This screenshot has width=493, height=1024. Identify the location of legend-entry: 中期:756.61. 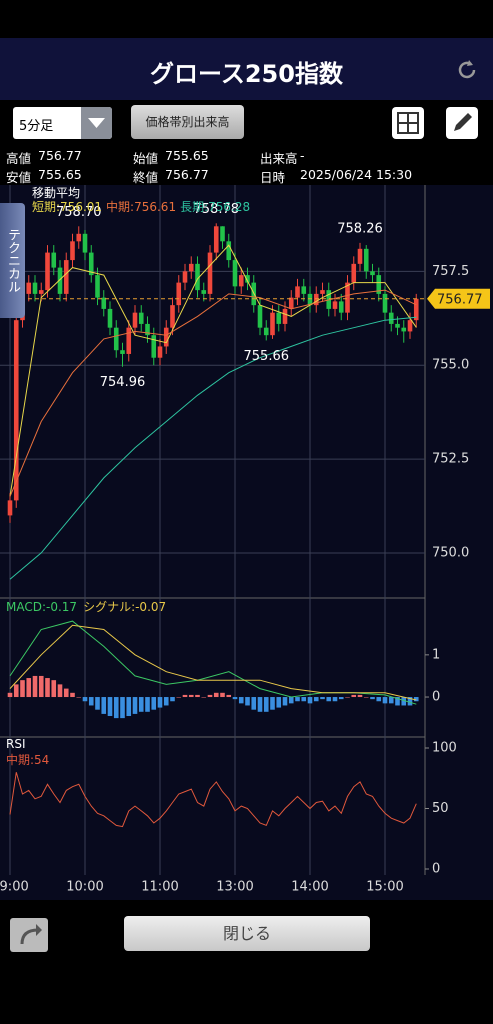
(141, 207).